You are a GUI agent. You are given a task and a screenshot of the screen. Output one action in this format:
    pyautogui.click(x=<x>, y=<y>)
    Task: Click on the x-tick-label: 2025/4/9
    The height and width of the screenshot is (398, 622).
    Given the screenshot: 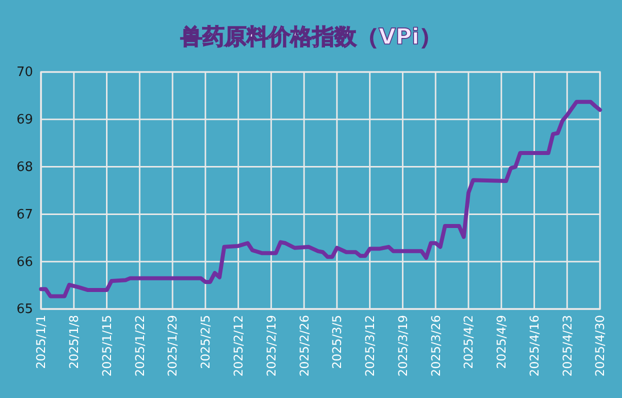 What is the action you would take?
    pyautogui.click(x=501, y=342)
    